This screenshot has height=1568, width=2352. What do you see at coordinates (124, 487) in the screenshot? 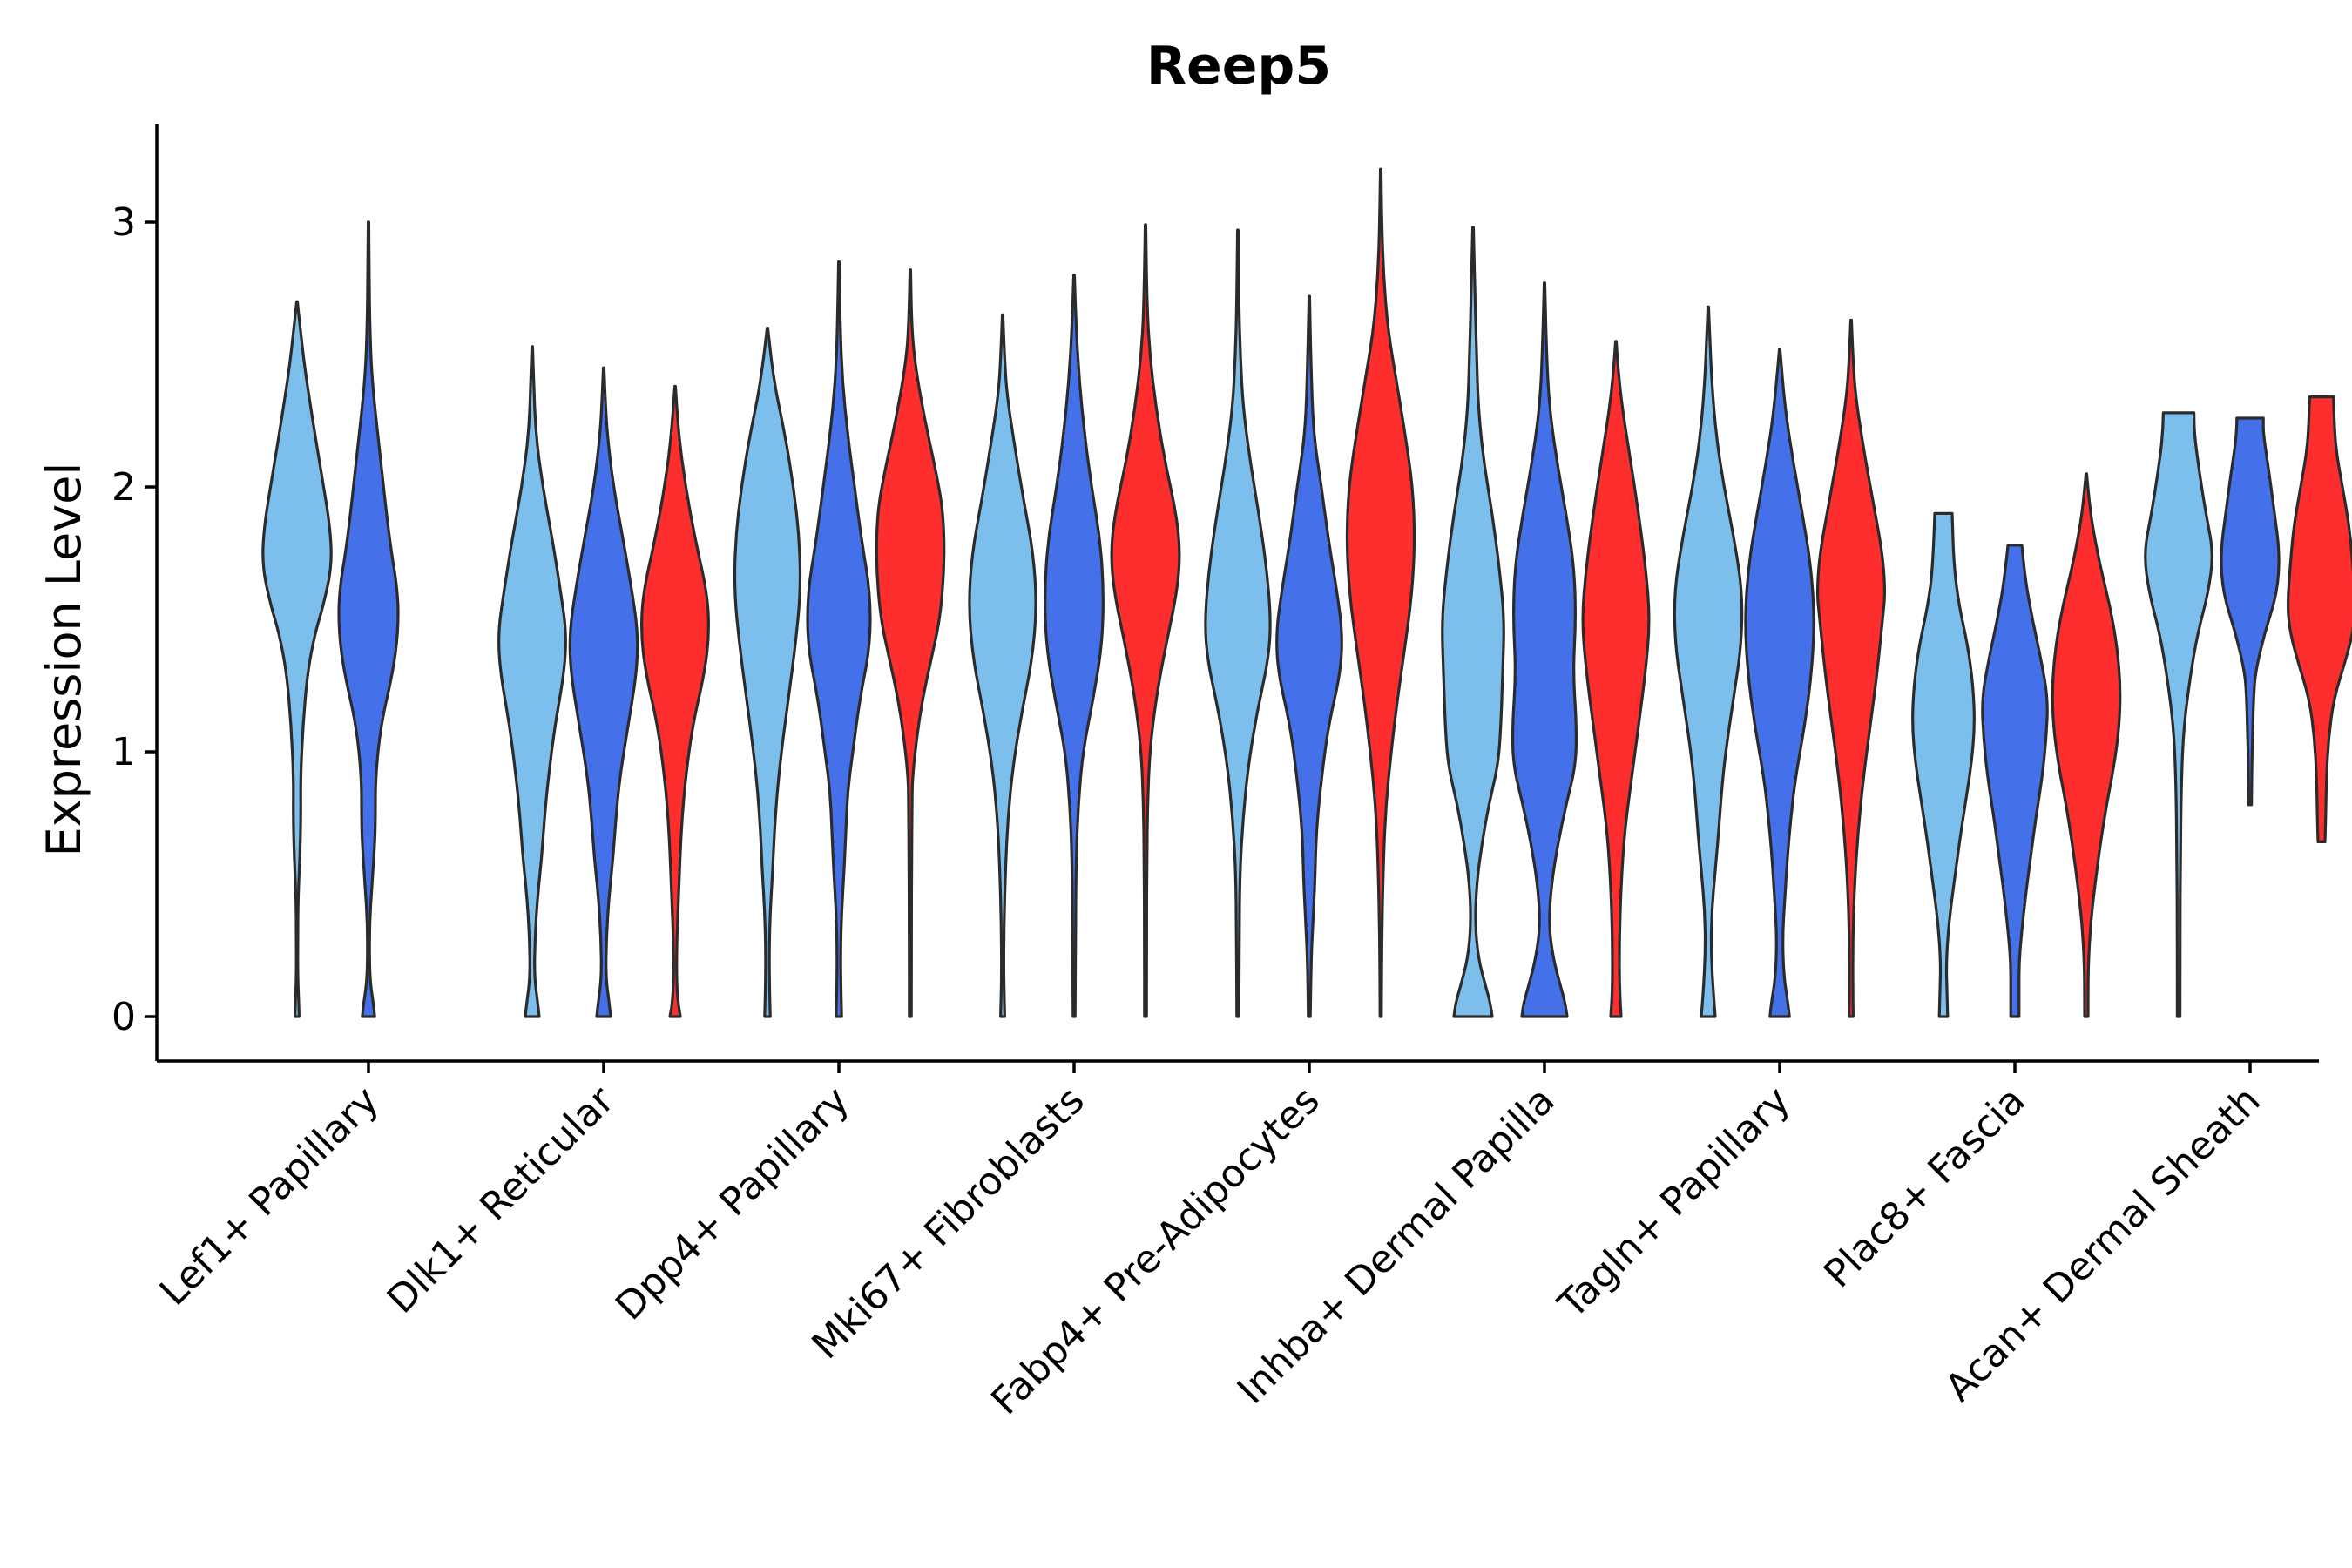
I see `y-tick-label: 2` at bounding box center [124, 487].